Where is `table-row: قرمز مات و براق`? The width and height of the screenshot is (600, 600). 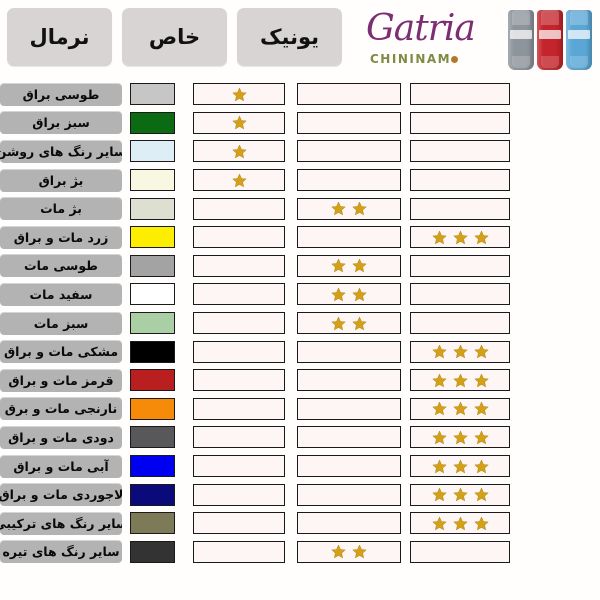 table-row: قرمز مات و براق is located at coordinates (300, 380).